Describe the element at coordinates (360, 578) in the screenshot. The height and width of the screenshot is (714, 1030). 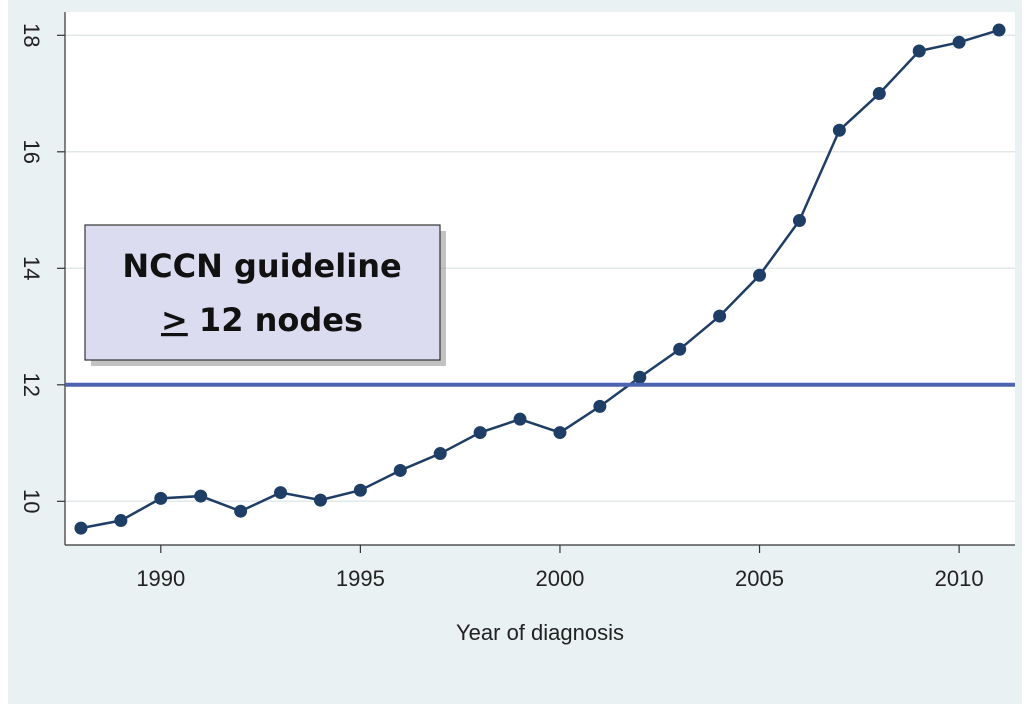
I see `x-tick-label: 1995` at that location.